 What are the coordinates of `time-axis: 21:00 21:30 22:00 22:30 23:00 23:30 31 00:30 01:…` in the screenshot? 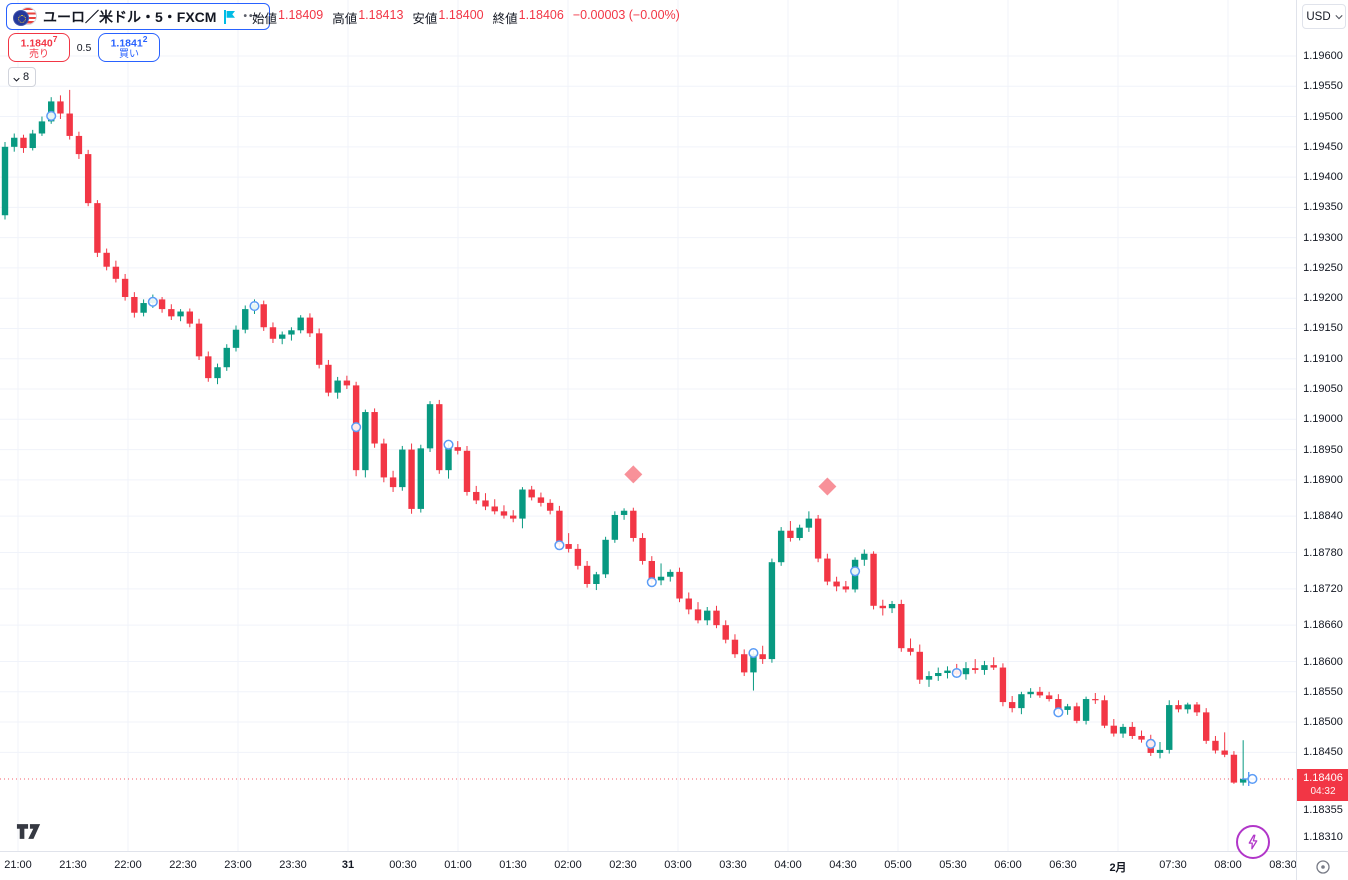 It's located at (648, 865).